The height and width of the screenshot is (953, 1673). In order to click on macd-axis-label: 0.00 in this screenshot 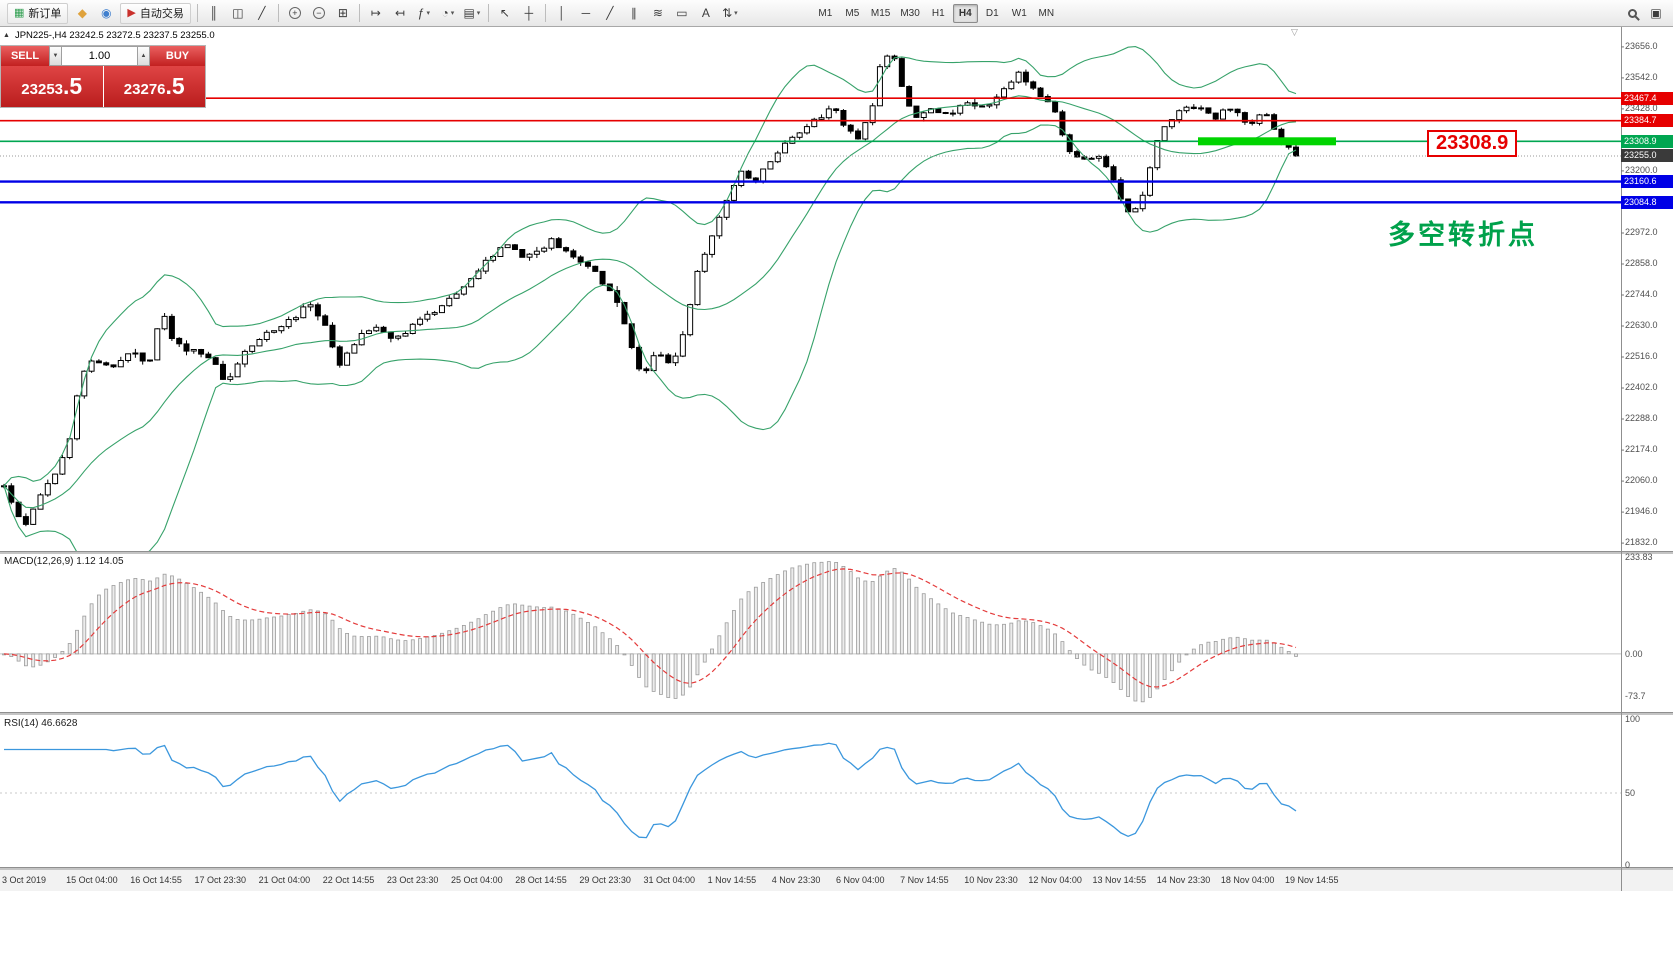, I will do `click(1634, 653)`.